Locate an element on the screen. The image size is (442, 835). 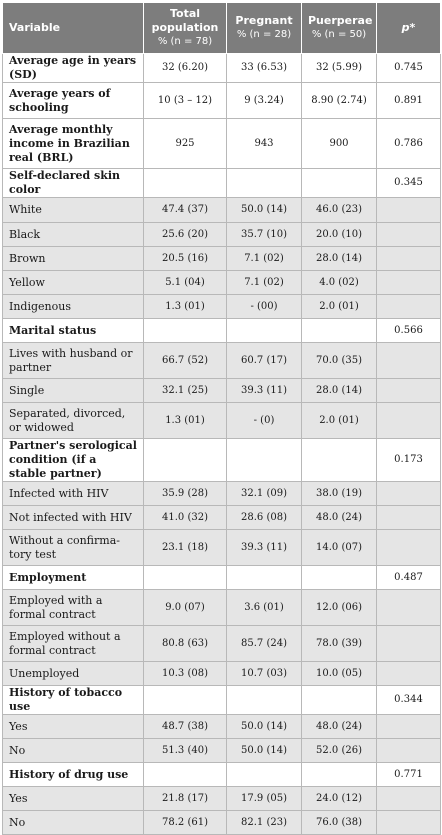
header-total: Total population % (n = 78) is located at coordinates (185, 28).